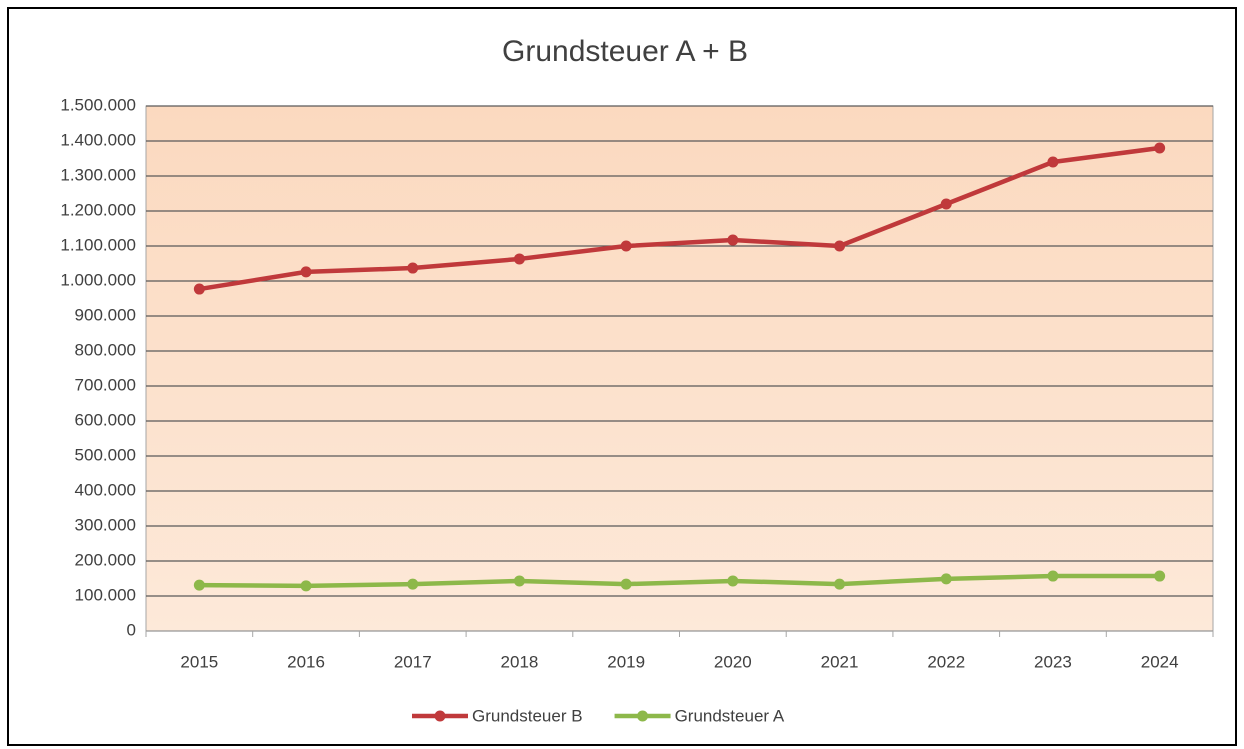 The height and width of the screenshot is (749, 1244). I want to click on x-tick-label: 2017, so click(413, 661).